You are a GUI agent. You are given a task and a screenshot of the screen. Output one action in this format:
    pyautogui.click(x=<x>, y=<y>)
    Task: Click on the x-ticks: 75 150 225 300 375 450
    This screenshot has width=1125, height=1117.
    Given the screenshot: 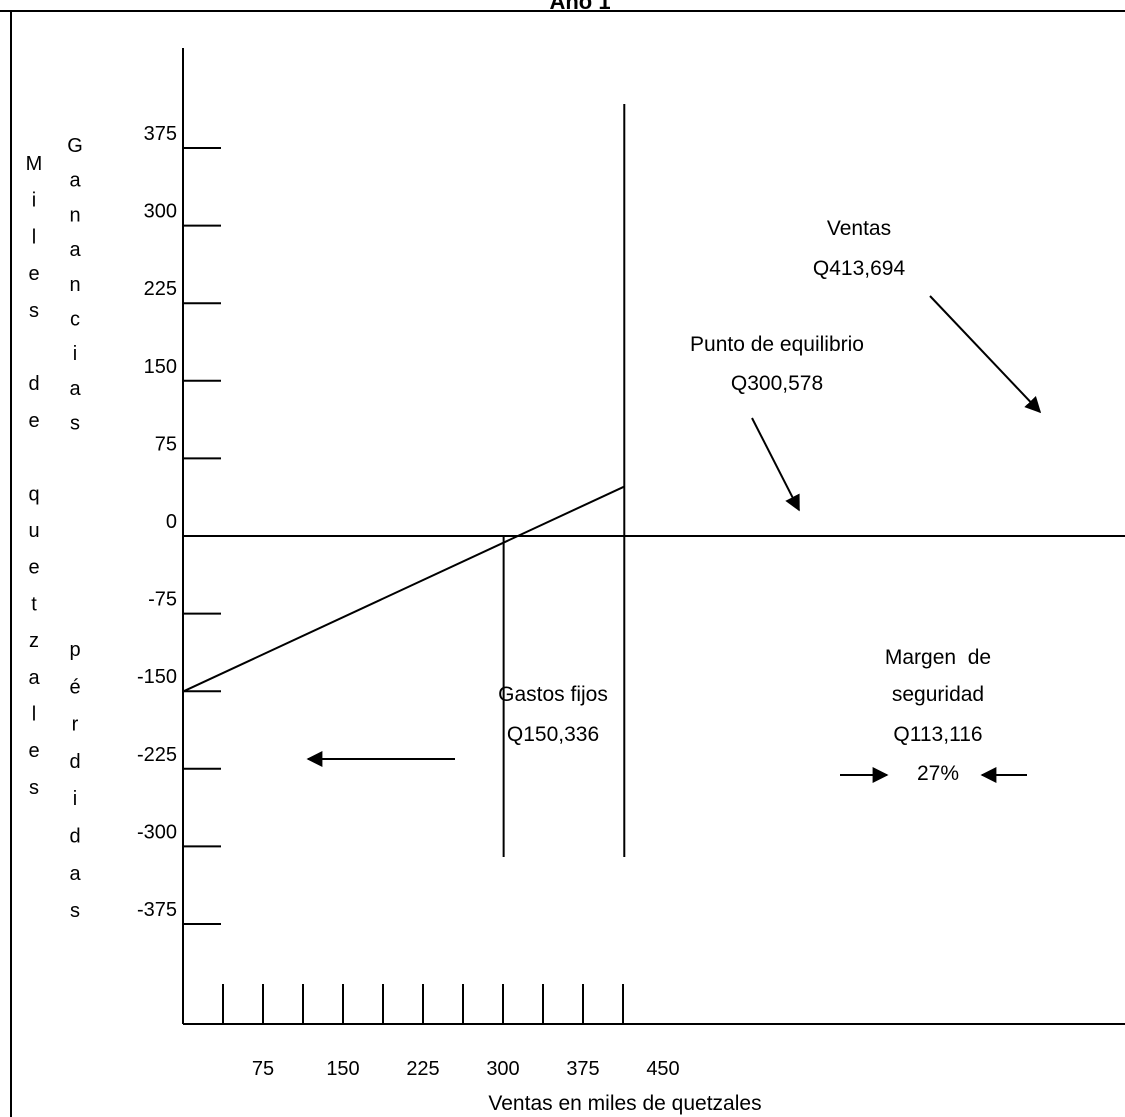 What is the action you would take?
    pyautogui.click(x=451, y=1032)
    